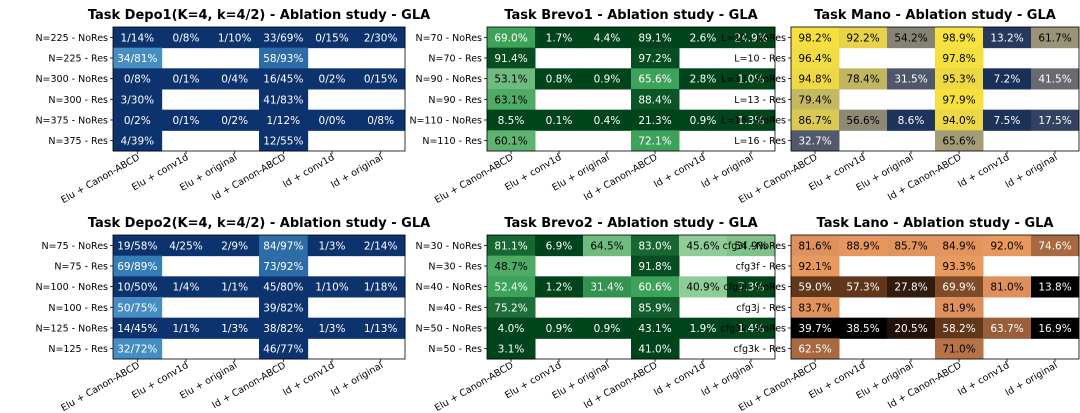 The width and height of the screenshot is (1080, 413). What do you see at coordinates (452, 141) in the screenshot?
I see `row-label: N=110 - Res` at bounding box center [452, 141].